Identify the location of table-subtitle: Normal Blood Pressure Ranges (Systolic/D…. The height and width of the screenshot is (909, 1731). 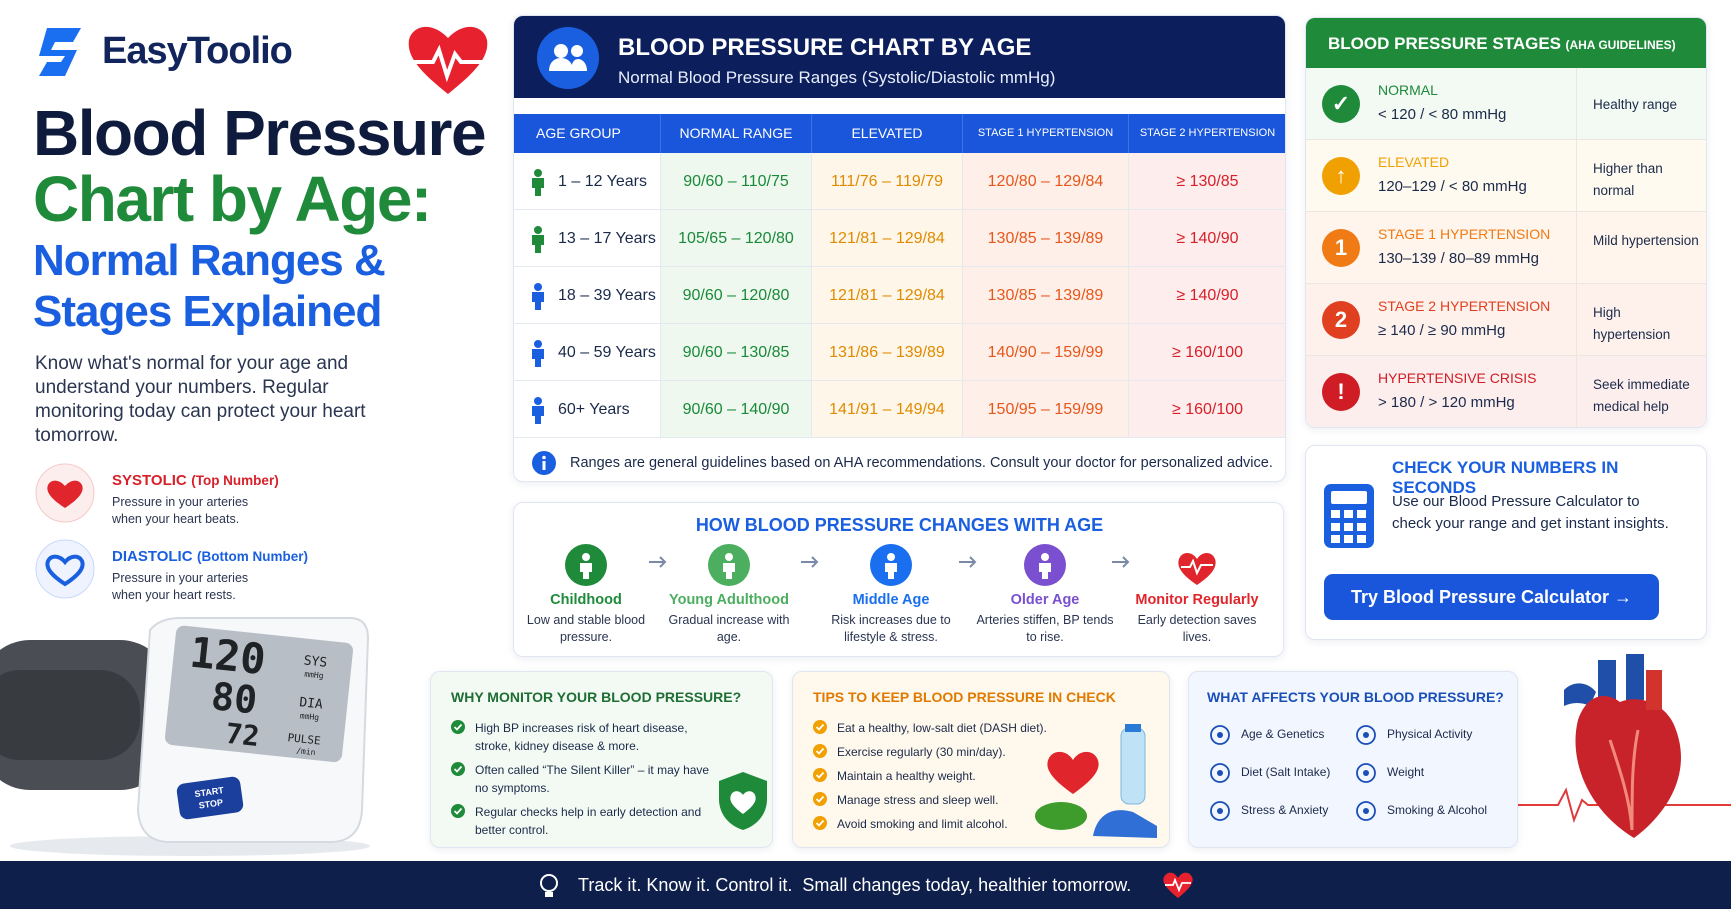
(837, 77).